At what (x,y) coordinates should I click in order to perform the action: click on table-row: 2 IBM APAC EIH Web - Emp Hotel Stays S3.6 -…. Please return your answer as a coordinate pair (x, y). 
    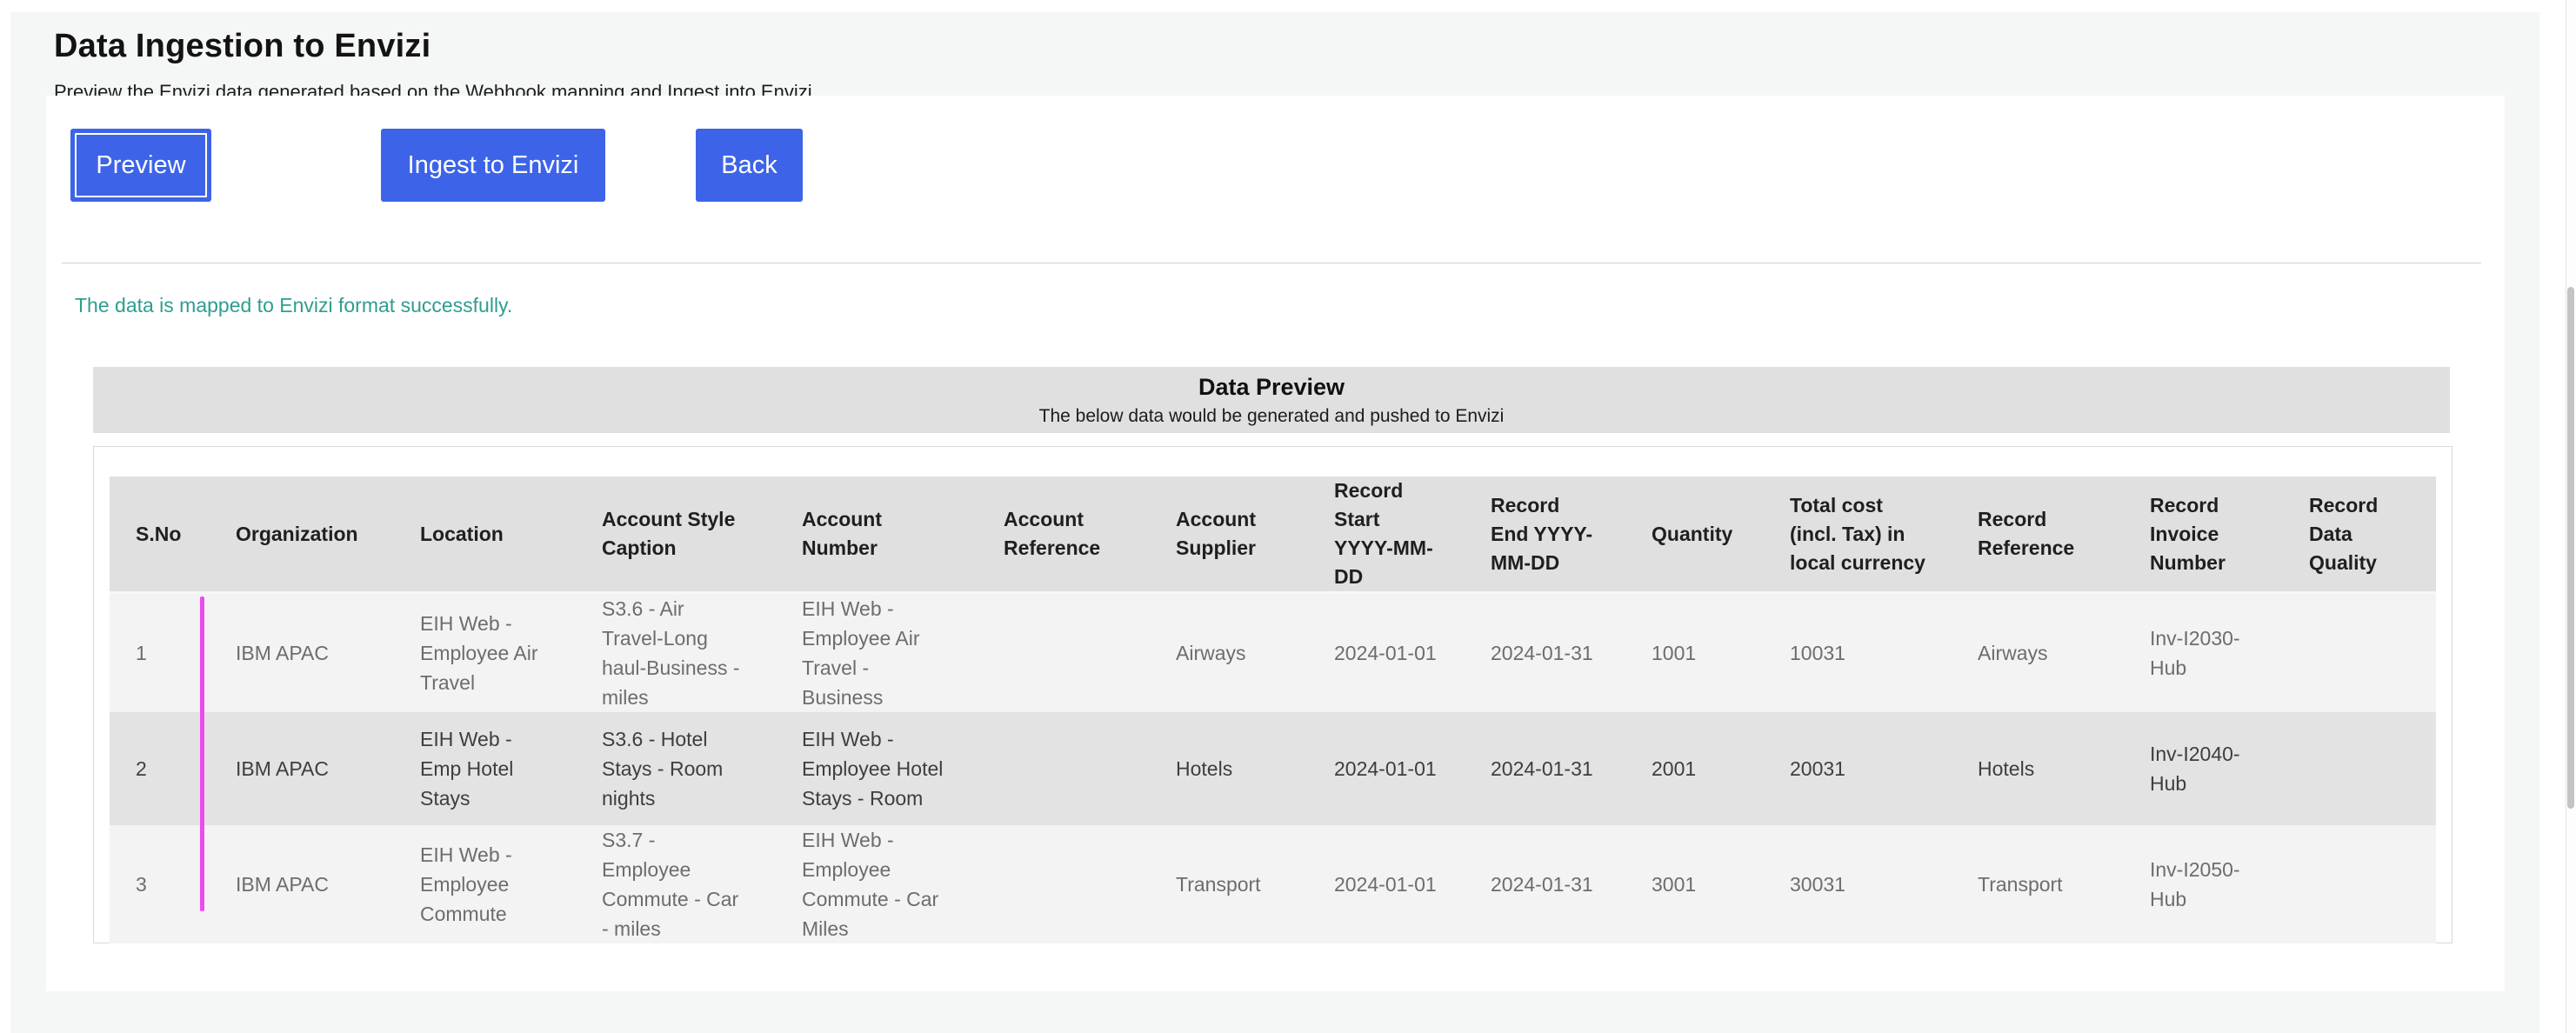
    Looking at the image, I should click on (1273, 768).